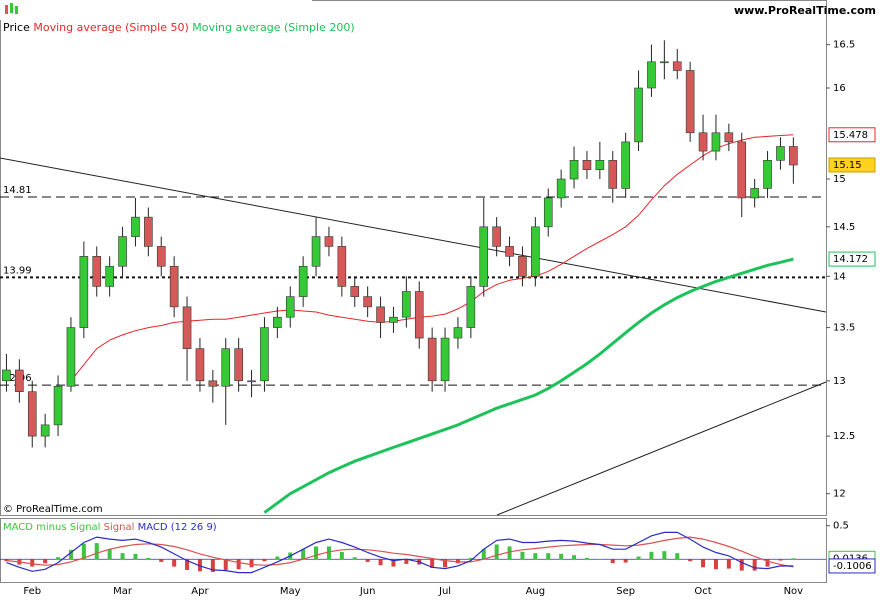  I want to click on y-tick-label: 16, so click(839, 88).